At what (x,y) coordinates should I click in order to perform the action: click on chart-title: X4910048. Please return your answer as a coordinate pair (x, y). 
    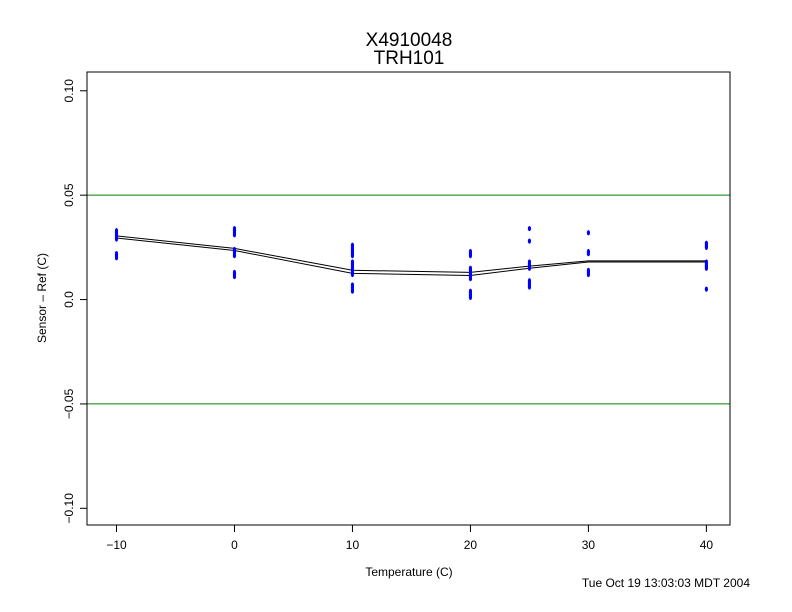
    Looking at the image, I should click on (409, 40).